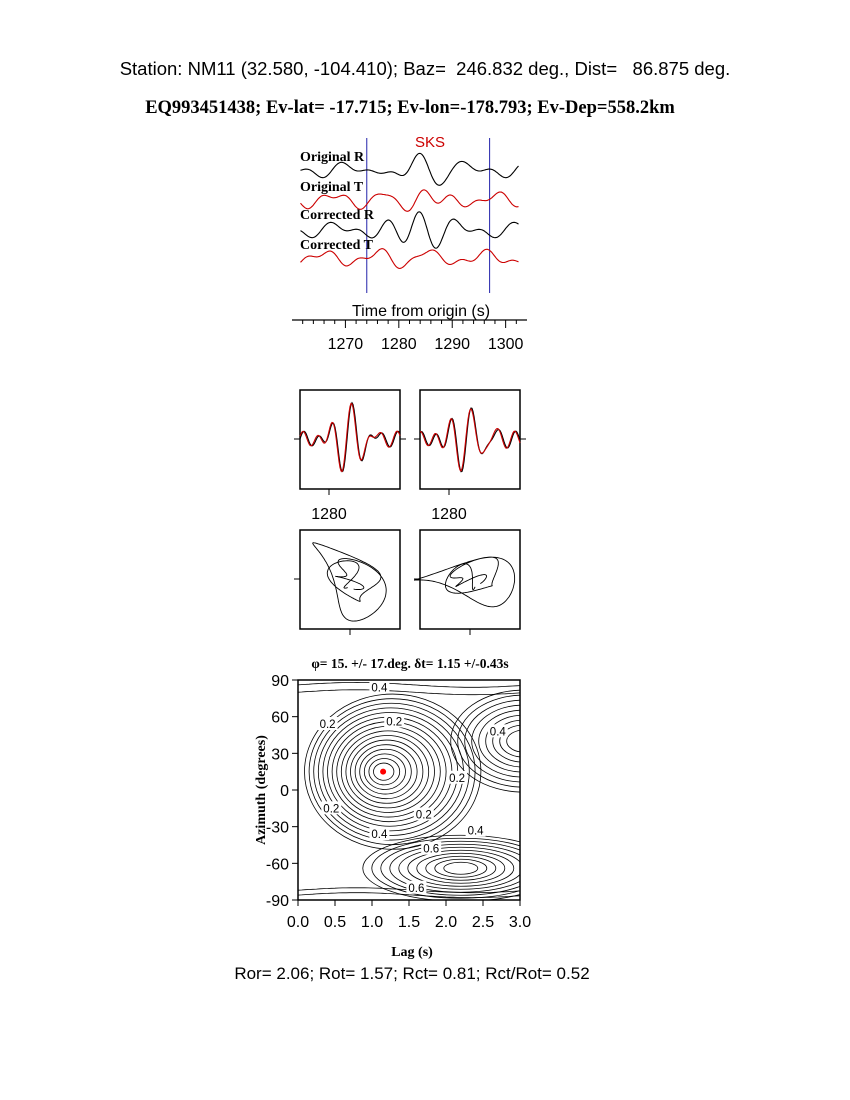  Describe the element at coordinates (261, 790) in the screenshot. I see `azimuth-axis-label: Azimuth (degrees)` at that location.